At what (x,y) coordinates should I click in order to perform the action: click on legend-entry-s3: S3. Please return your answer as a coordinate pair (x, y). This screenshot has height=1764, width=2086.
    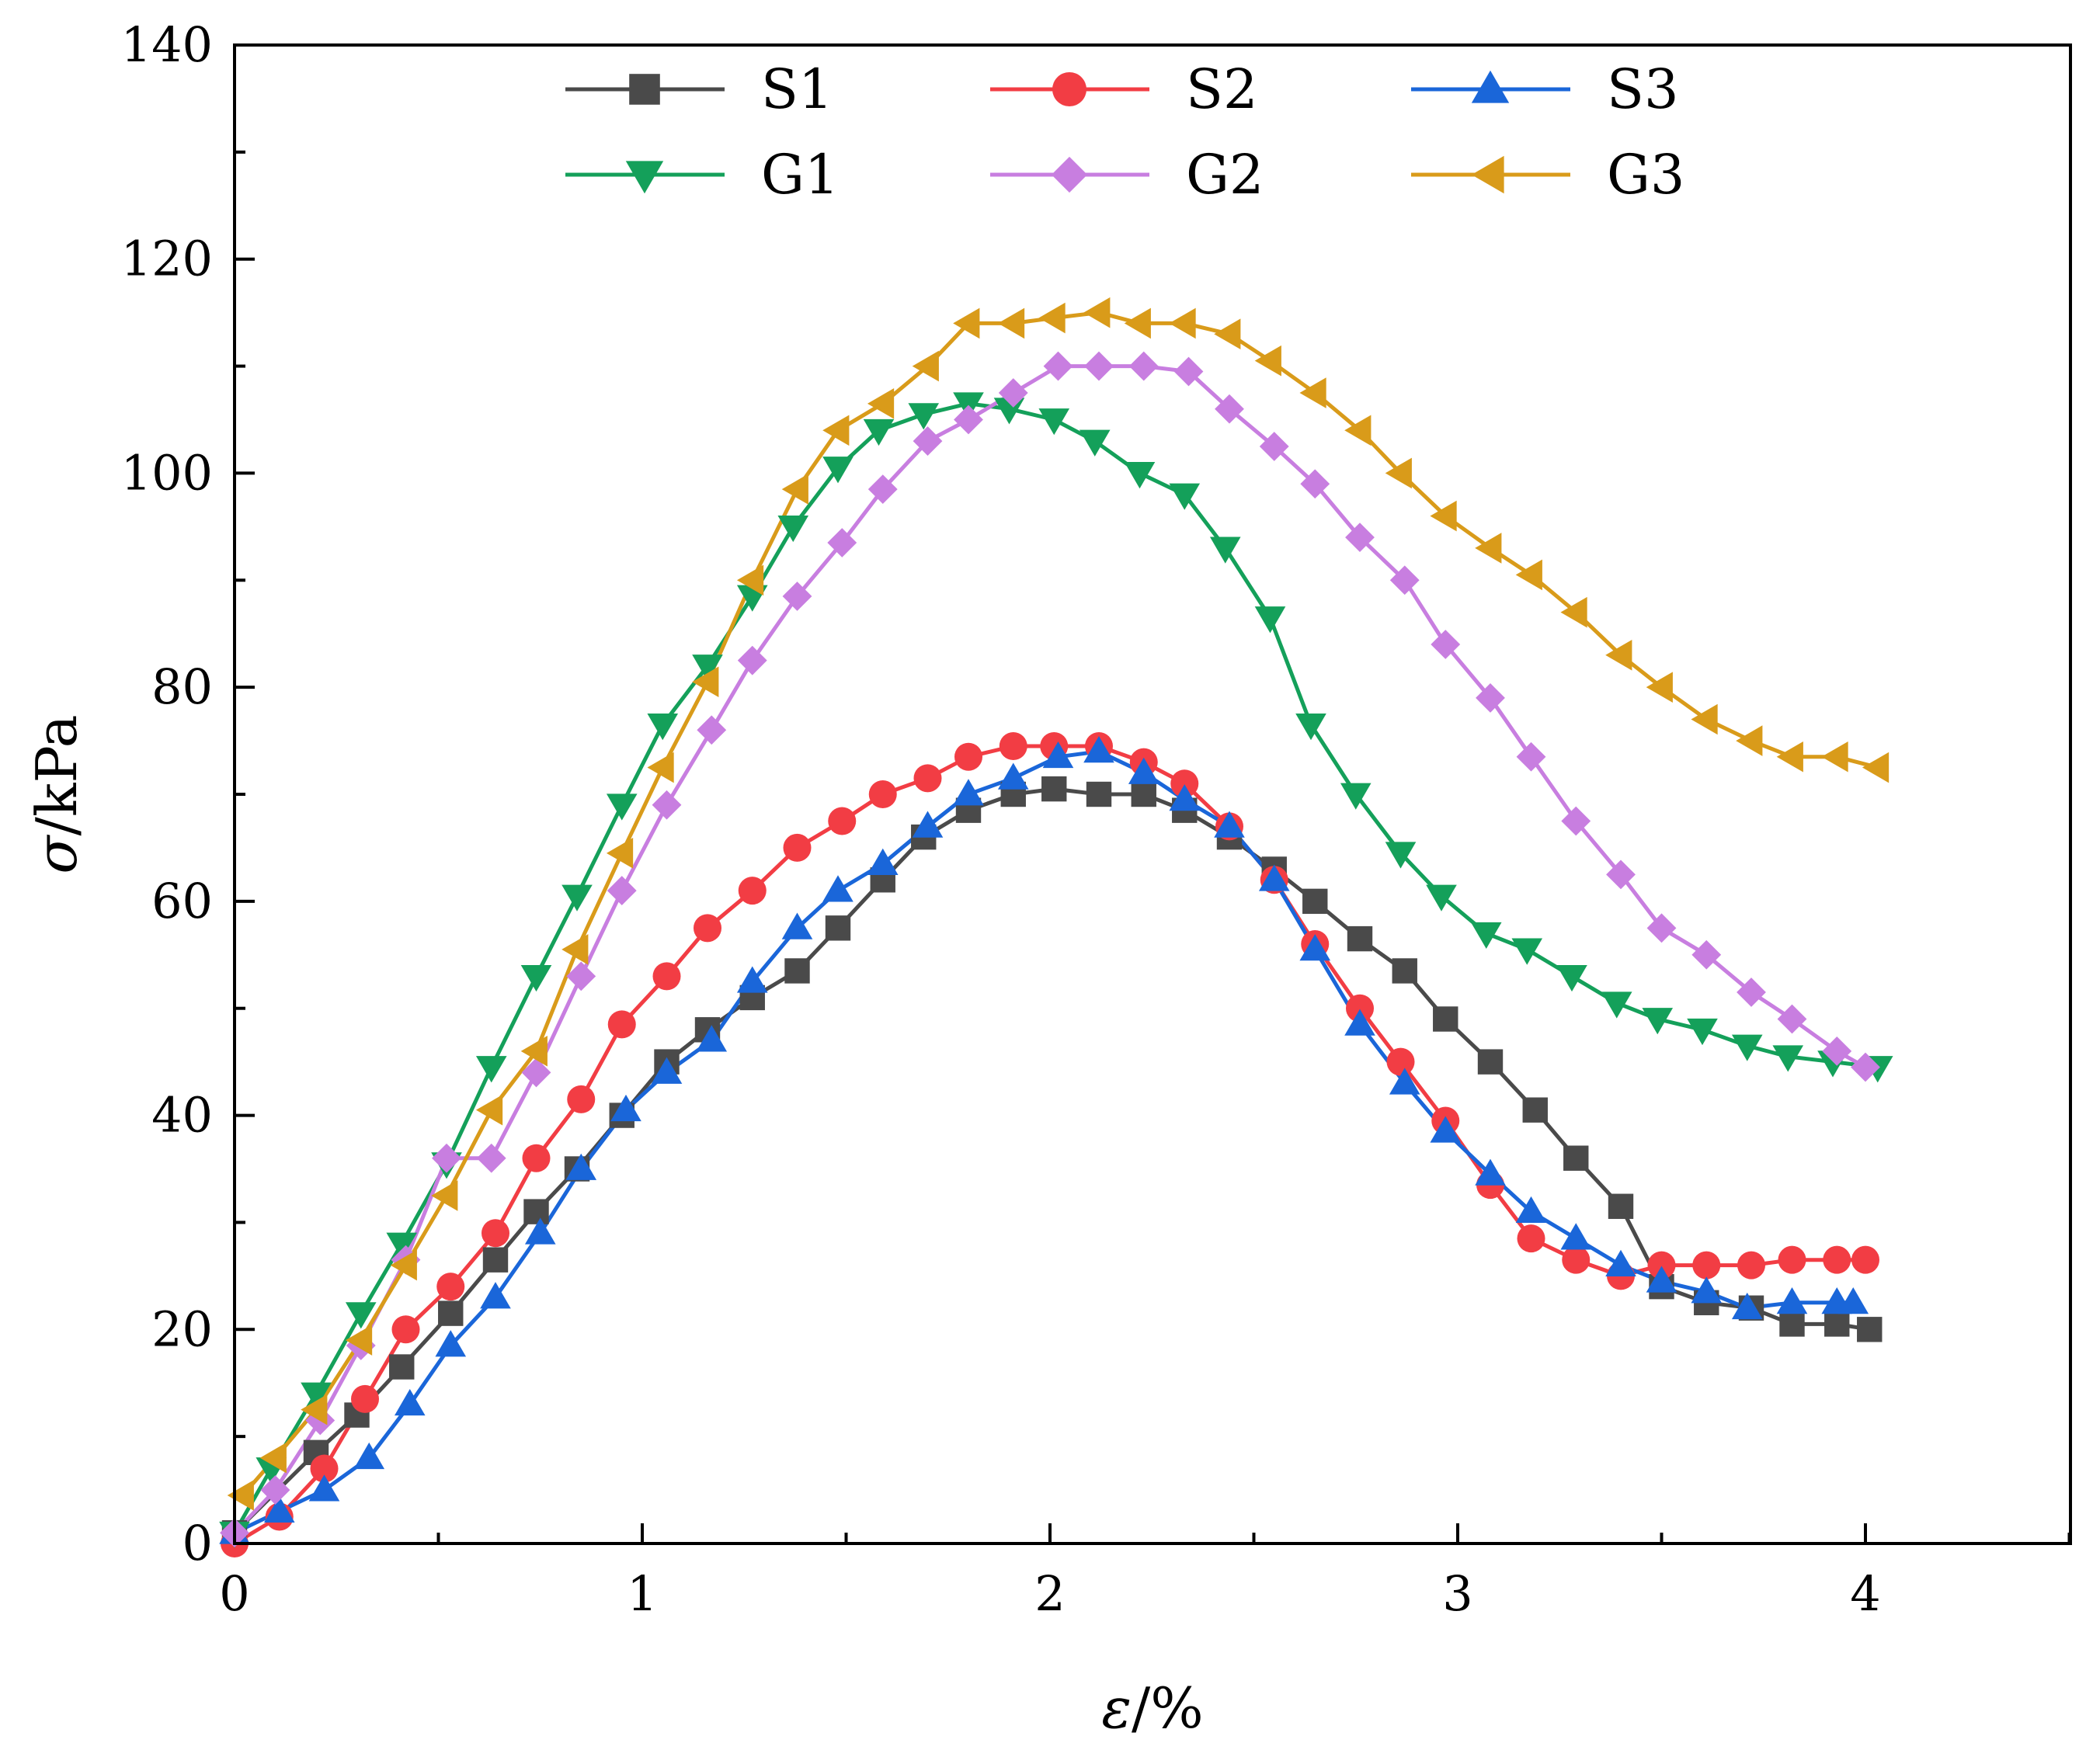
    Looking at the image, I should click on (1545, 89).